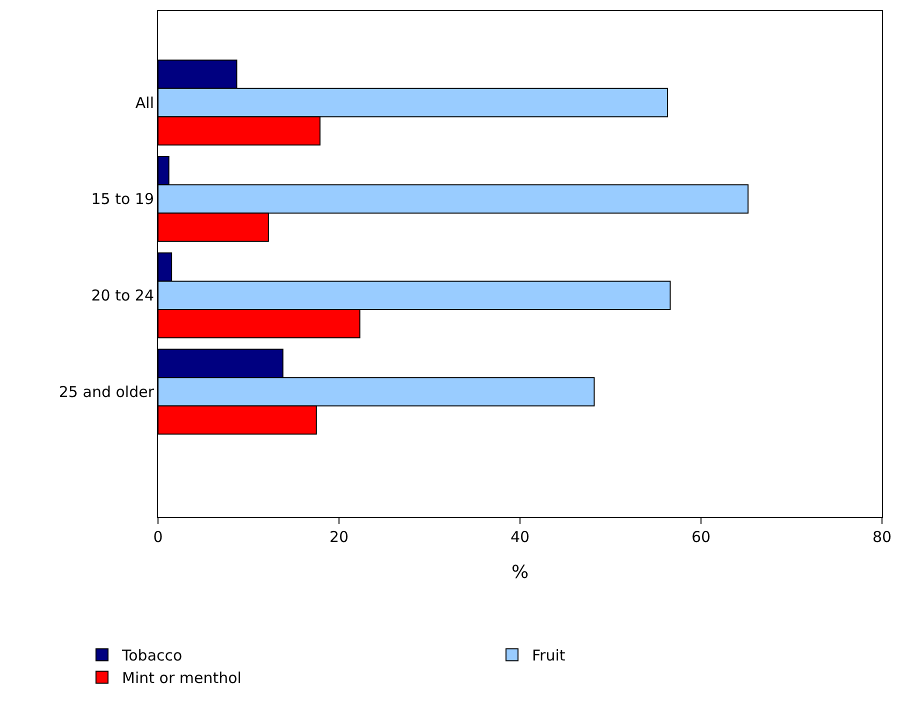  Describe the element at coordinates (122, 295) in the screenshot. I see `y-tick-label: 20 to 24` at that location.